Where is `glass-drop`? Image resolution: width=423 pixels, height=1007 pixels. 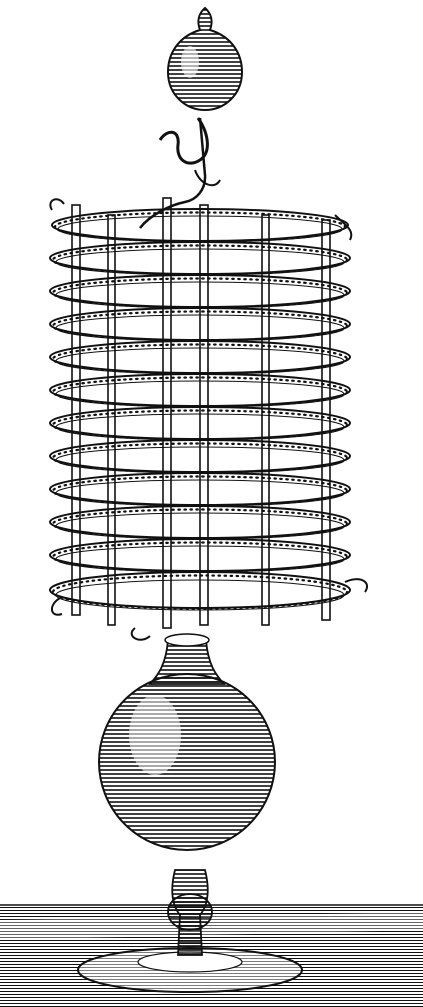
glass-drop is located at coordinates (205, 59).